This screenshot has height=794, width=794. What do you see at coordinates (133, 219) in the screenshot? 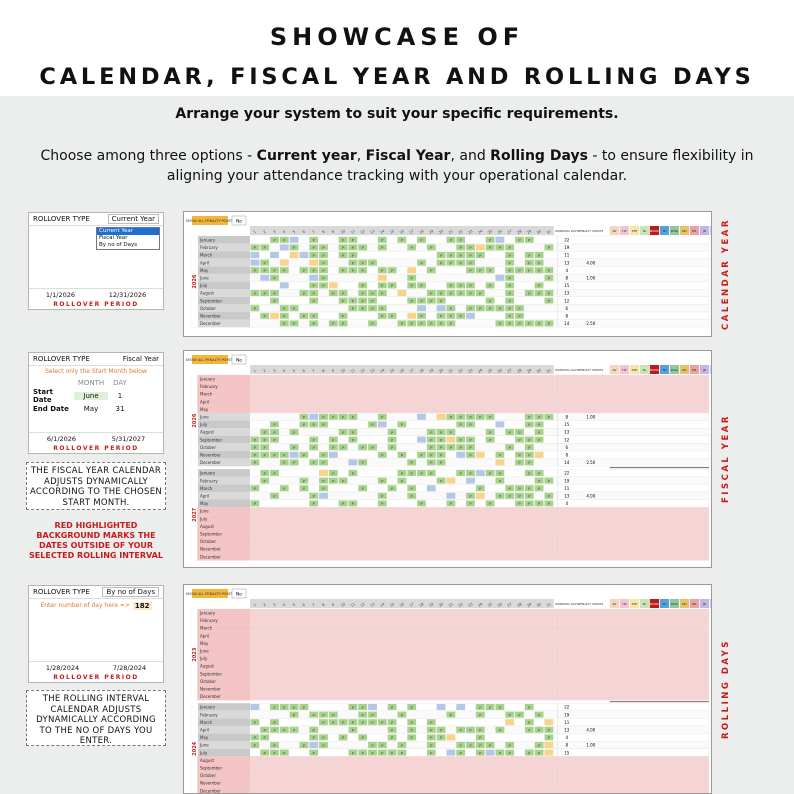
I see `rollover-type-select: Current Year` at bounding box center [133, 219].